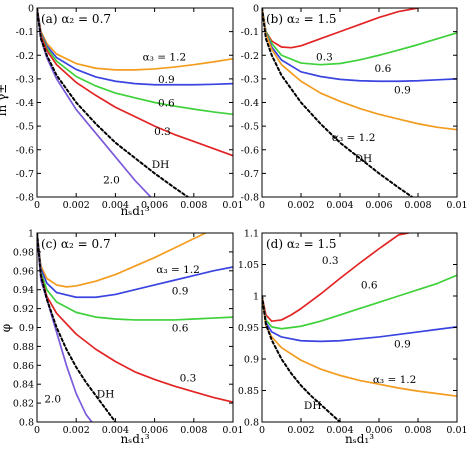 The width and height of the screenshot is (470, 455). Describe the element at coordinates (111, 180) in the screenshot. I see `curve-label: 2.0` at that location.